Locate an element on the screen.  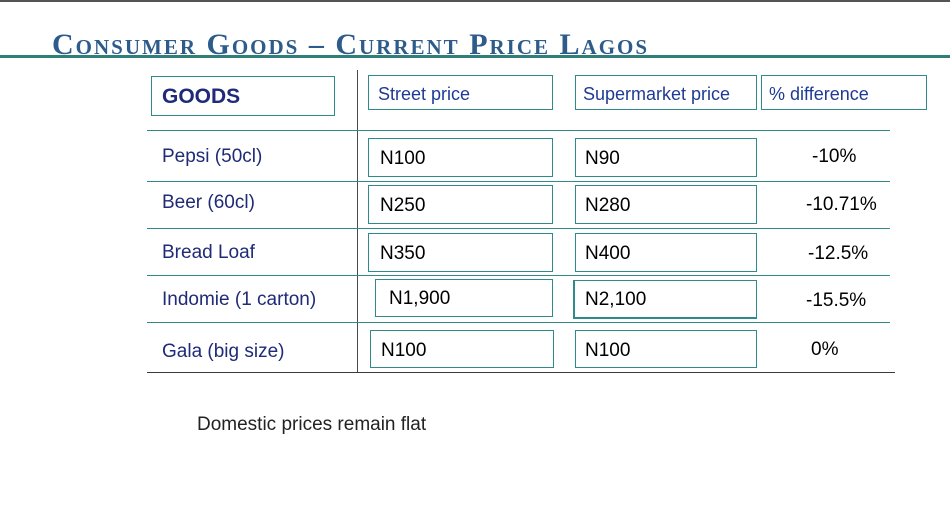
good-name: Beer (60cl) is located at coordinates (208, 202).